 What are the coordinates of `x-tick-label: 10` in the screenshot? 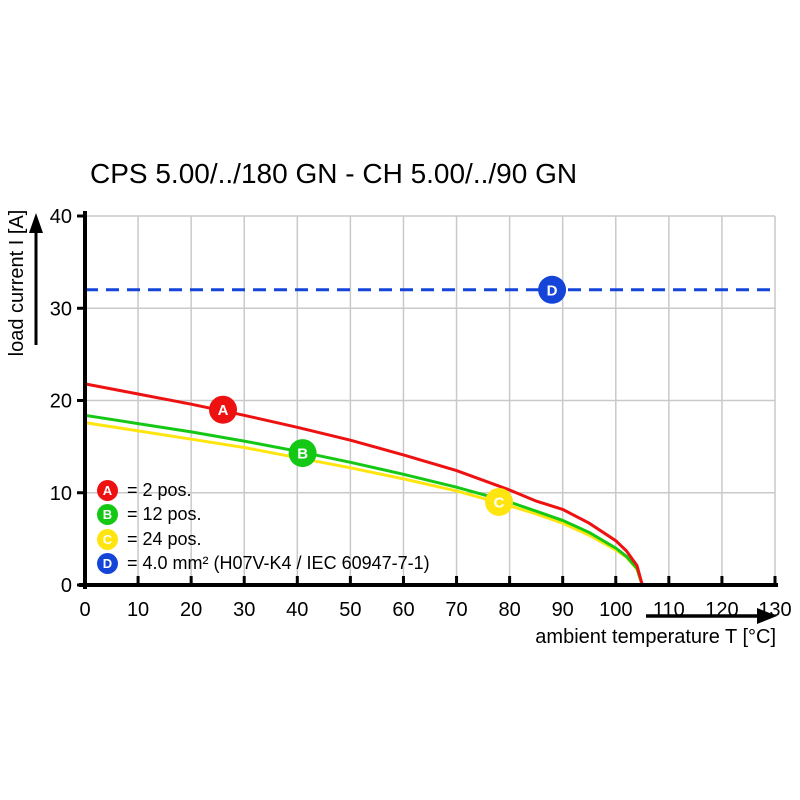 It's located at (138, 610).